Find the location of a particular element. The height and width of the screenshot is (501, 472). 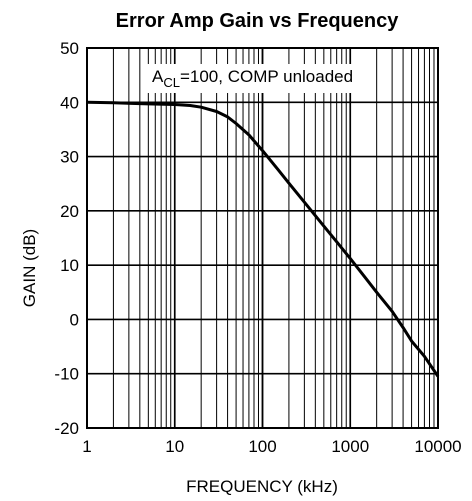

annotation-subscript: CL is located at coordinates (171, 82).